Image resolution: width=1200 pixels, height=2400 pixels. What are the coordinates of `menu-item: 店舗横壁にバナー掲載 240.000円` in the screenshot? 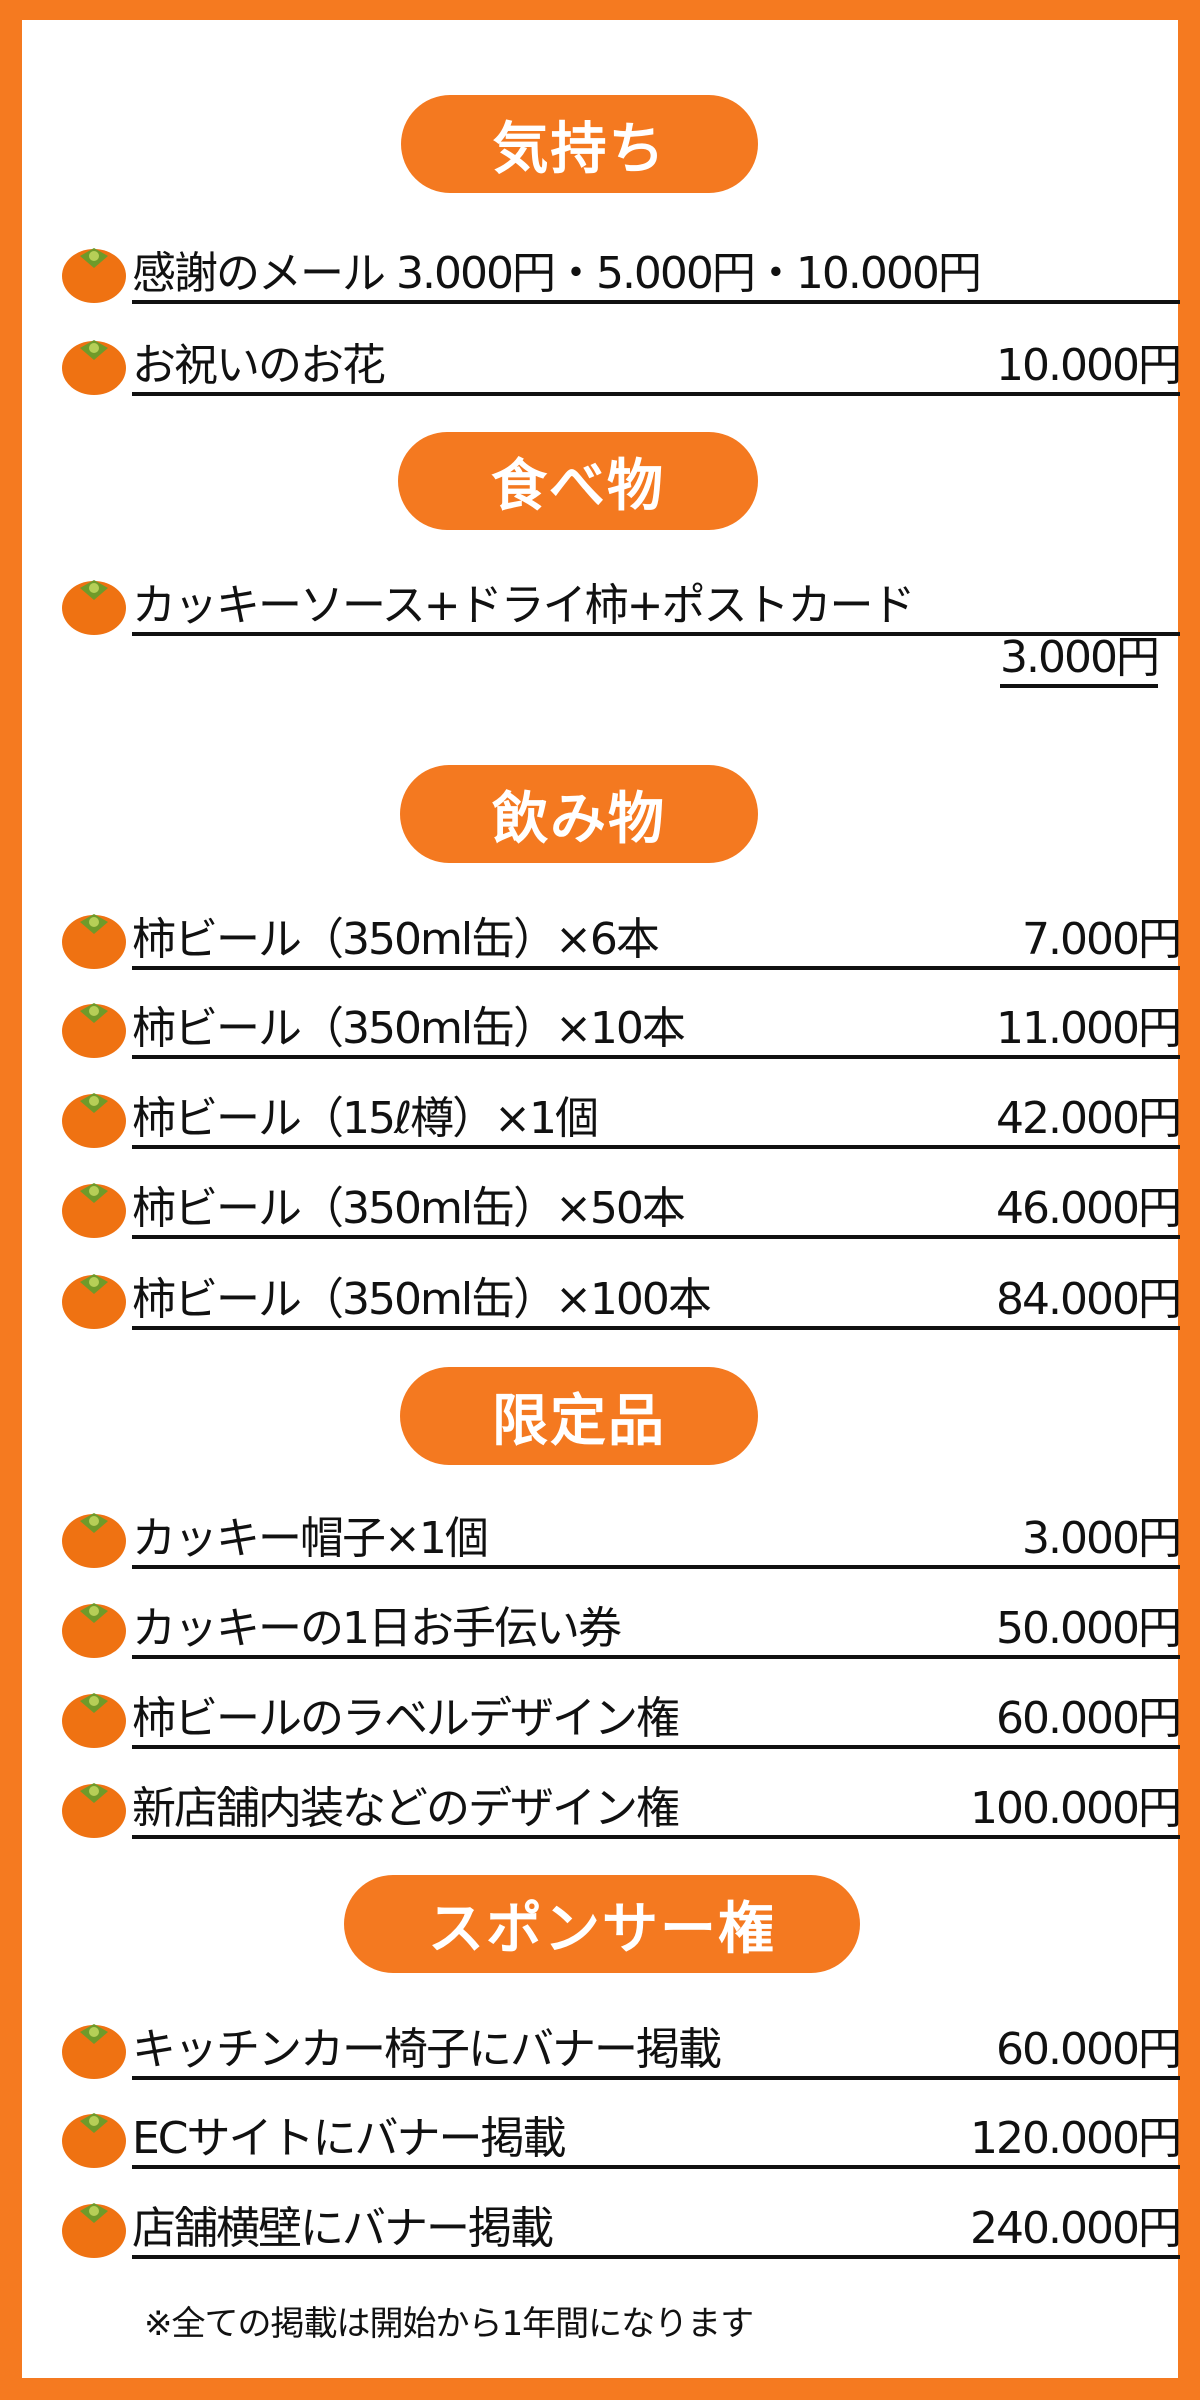 It's located at (621, 2224).